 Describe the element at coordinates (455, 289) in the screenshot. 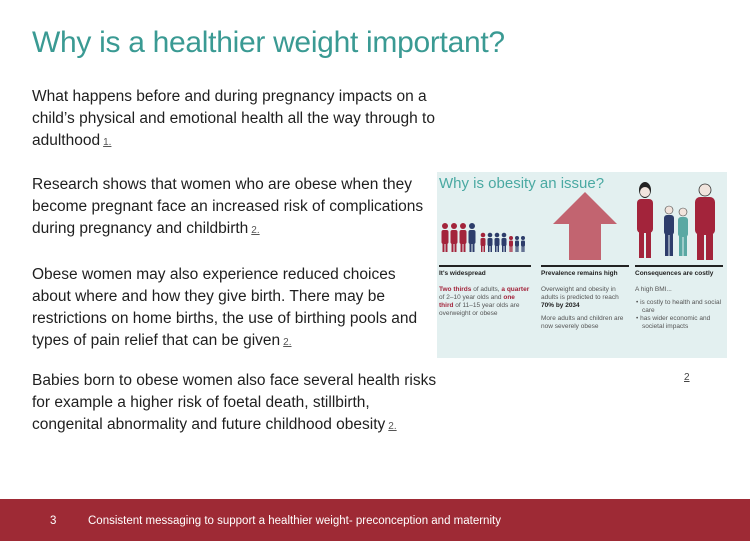

I see `highlight-two-thirds: Two thirds` at that location.